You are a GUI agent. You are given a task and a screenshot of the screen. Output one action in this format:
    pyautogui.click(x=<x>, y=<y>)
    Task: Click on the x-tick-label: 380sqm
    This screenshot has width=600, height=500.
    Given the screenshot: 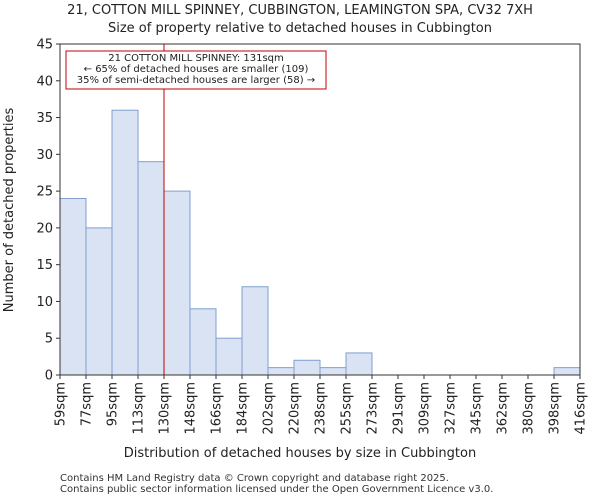 What is the action you would take?
    pyautogui.click(x=529, y=408)
    